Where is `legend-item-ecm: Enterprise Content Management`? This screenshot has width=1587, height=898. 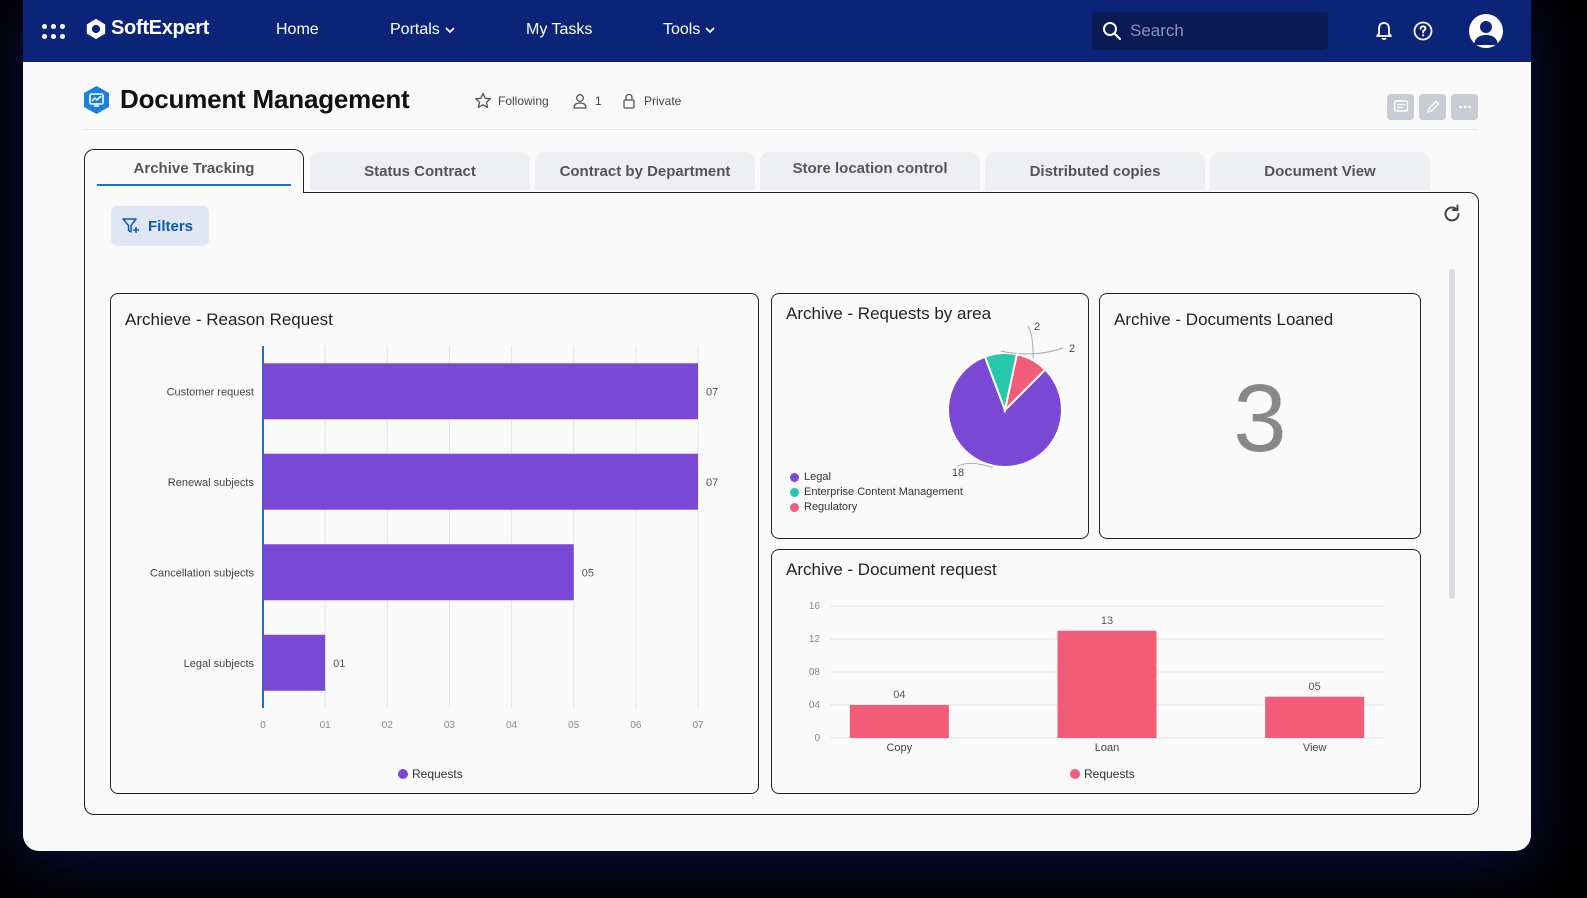 legend-item-ecm: Enterprise Content Management is located at coordinates (876, 492).